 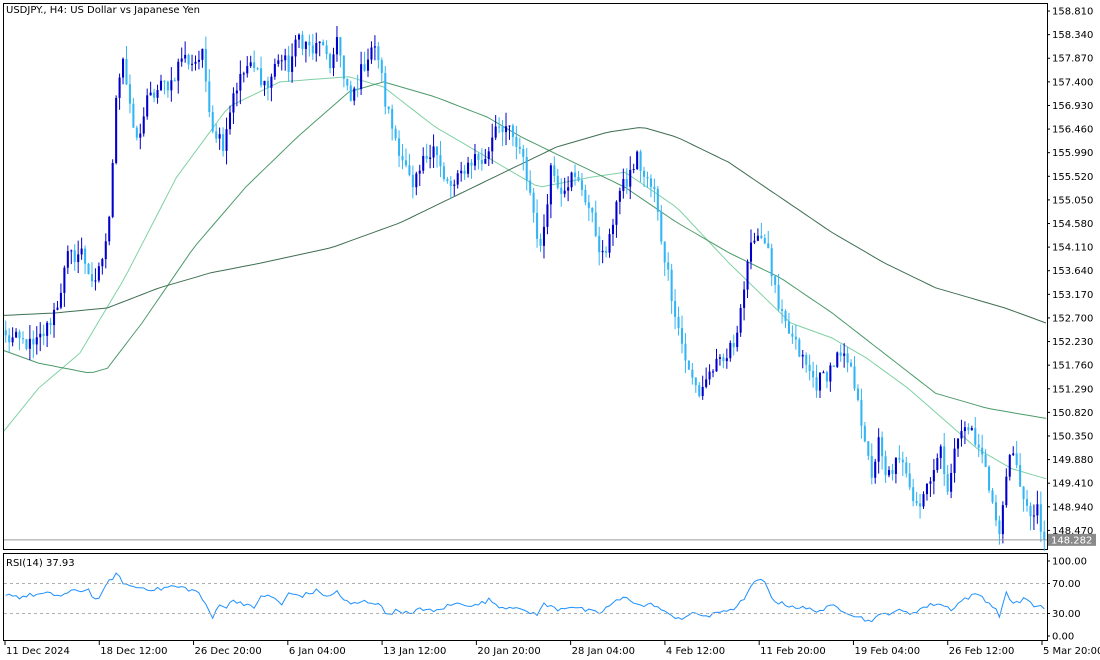 I want to click on price-tick-label: 150.350, so click(x=1072, y=436).